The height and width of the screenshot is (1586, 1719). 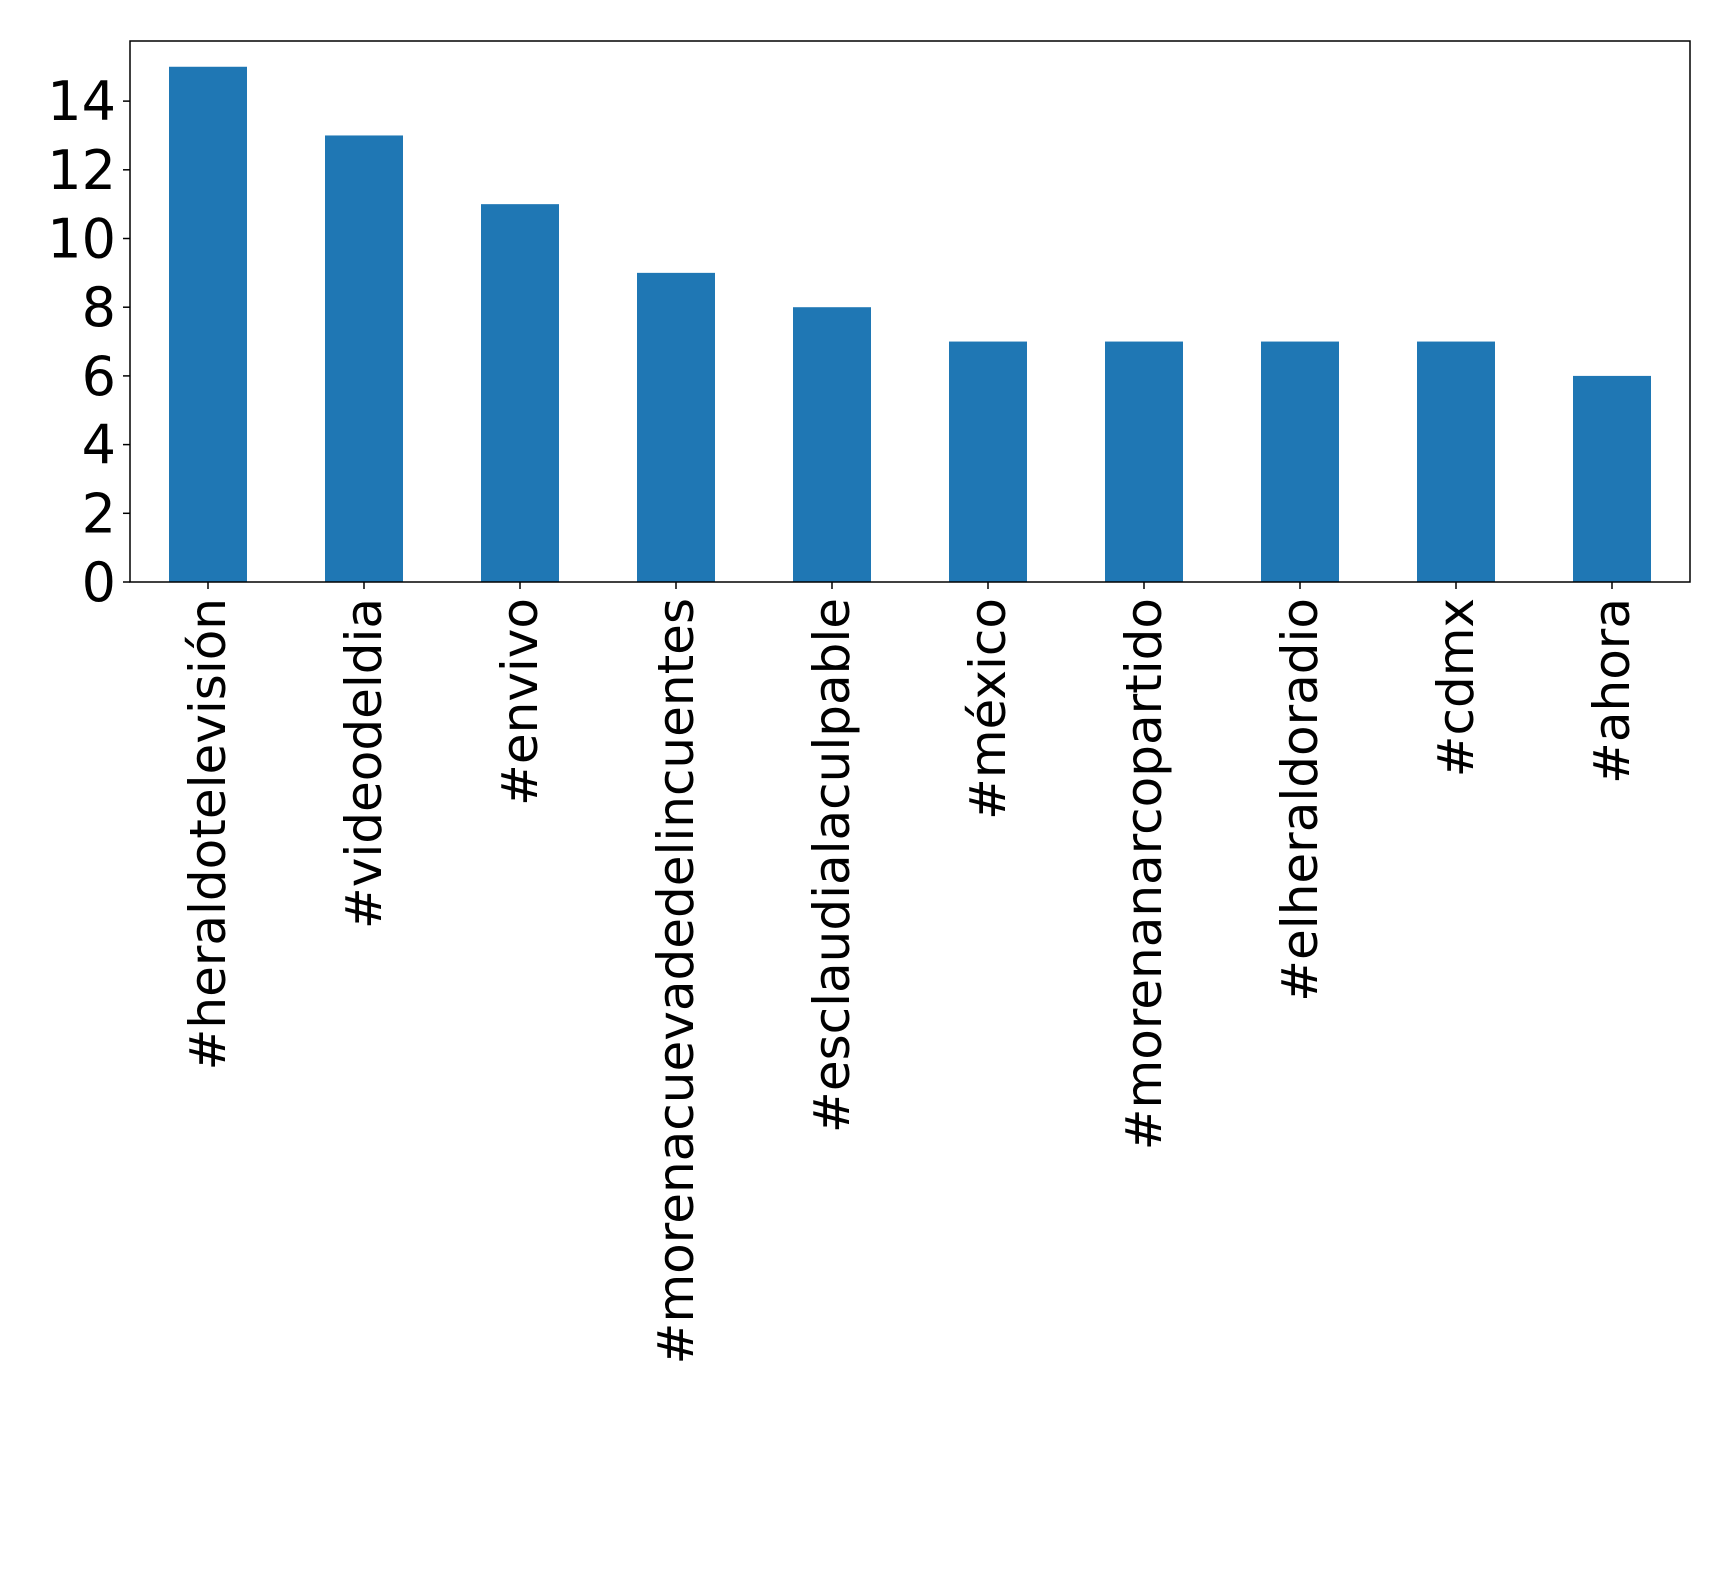 What do you see at coordinates (676, 981) in the screenshot?
I see `x-tick-label-3: #morenacuevadedelincuentes` at bounding box center [676, 981].